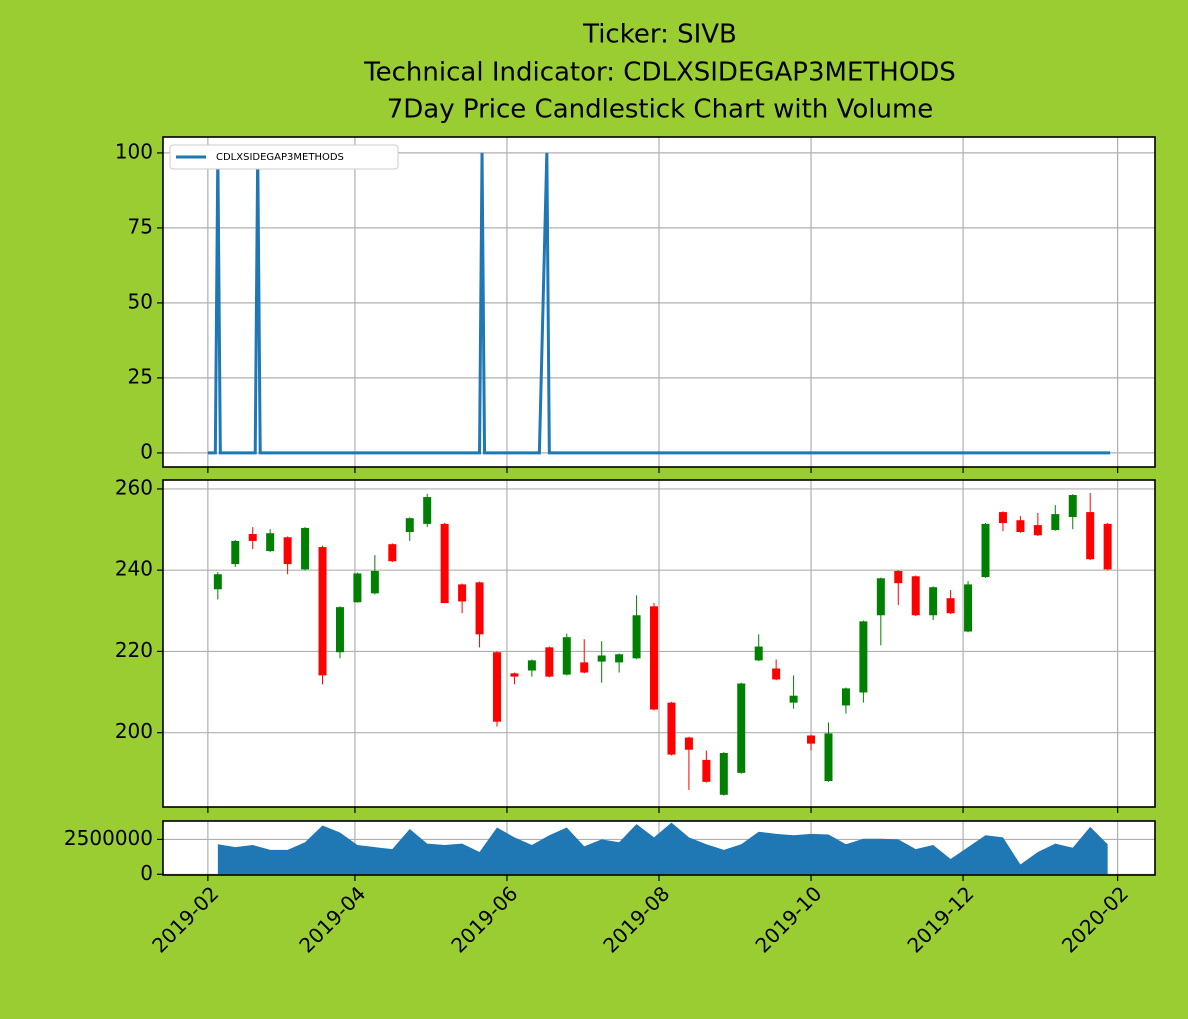 The width and height of the screenshot is (1188, 1019). I want to click on legend-box, so click(284, 157).